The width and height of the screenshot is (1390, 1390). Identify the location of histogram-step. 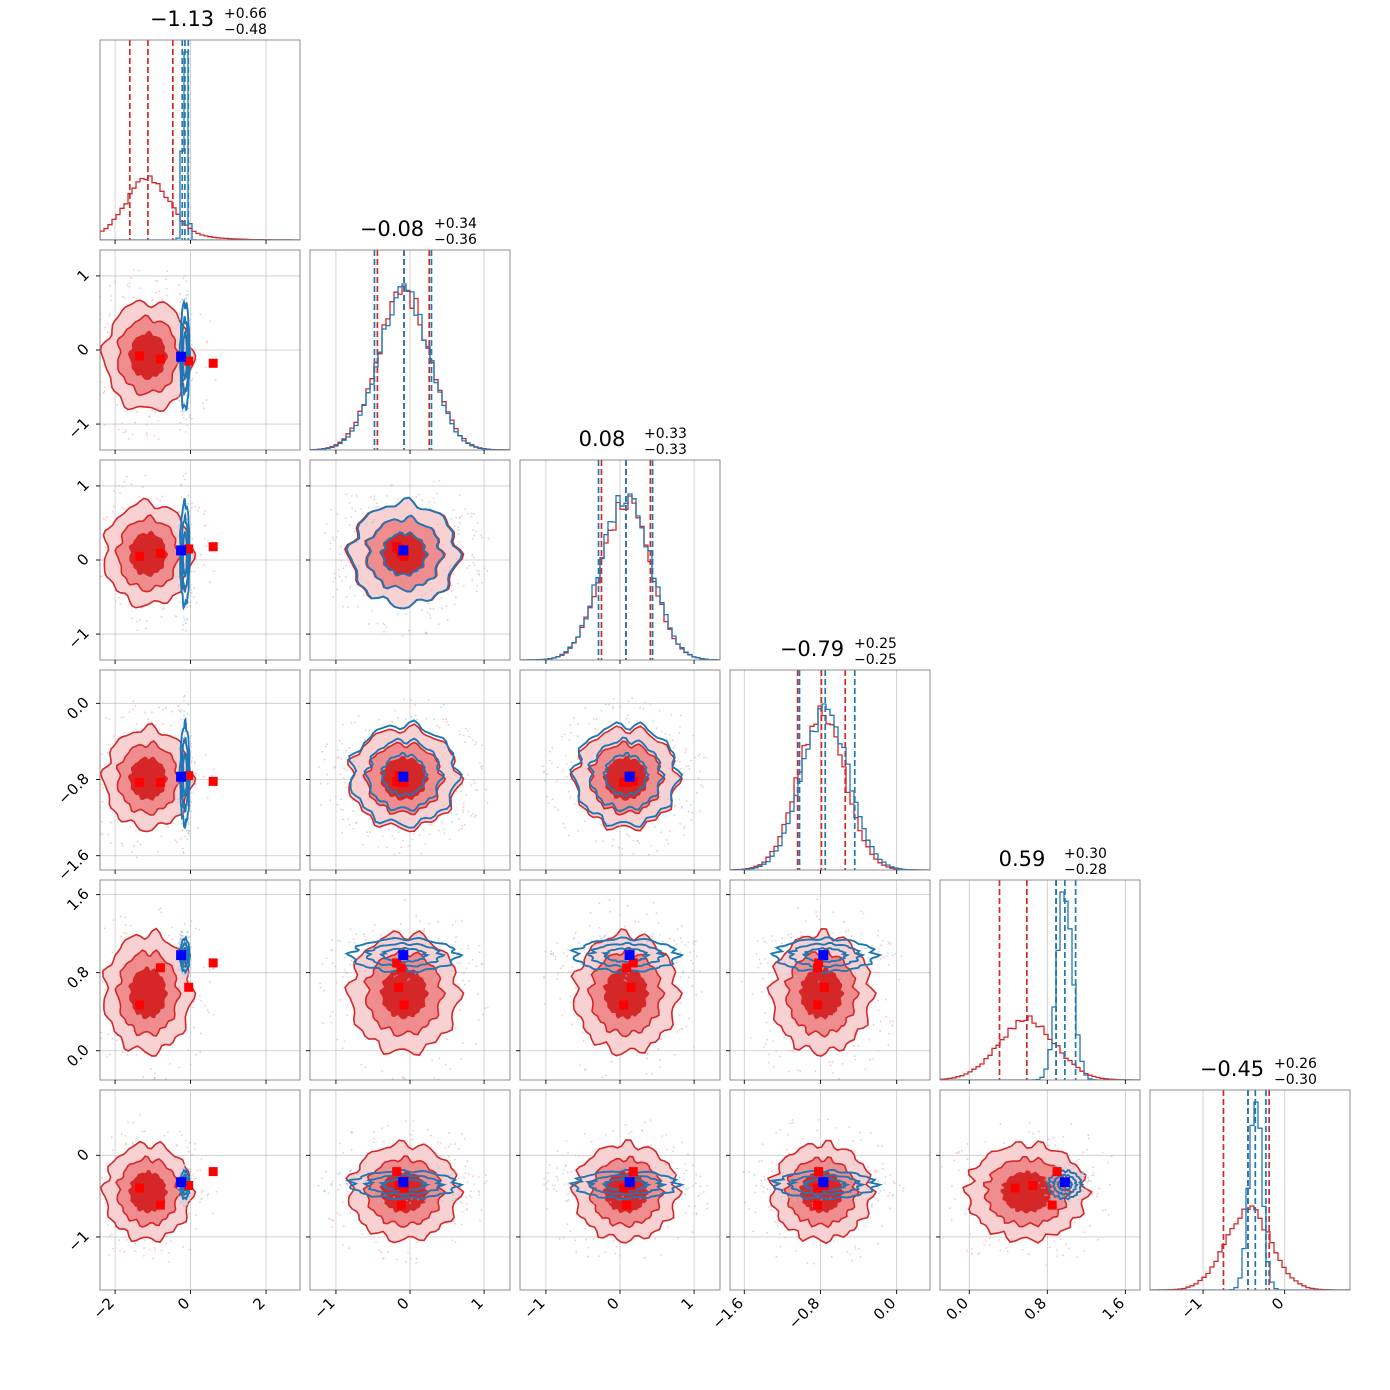
(1040, 1047).